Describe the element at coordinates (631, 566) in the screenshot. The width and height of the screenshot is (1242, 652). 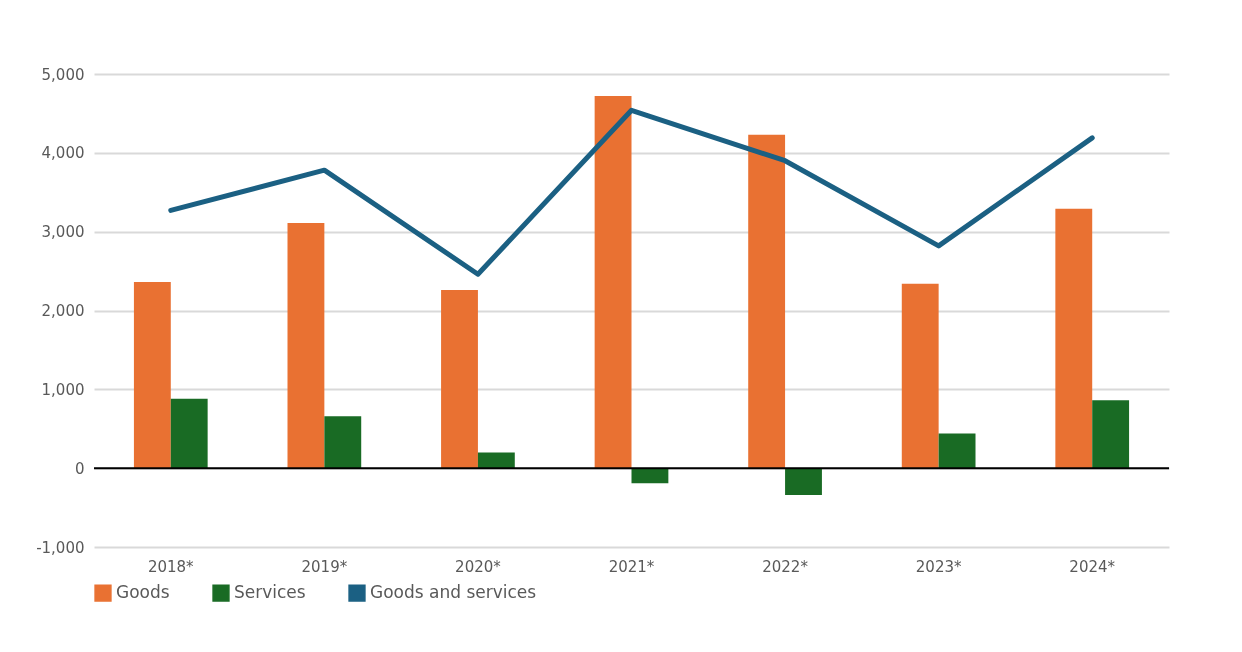
I see `x-tick-label: 2021*` at that location.